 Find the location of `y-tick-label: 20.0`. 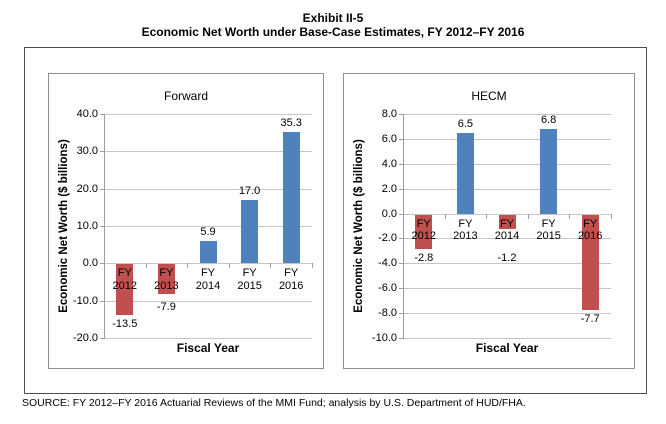

y-tick-label: 20.0 is located at coordinates (87, 188).